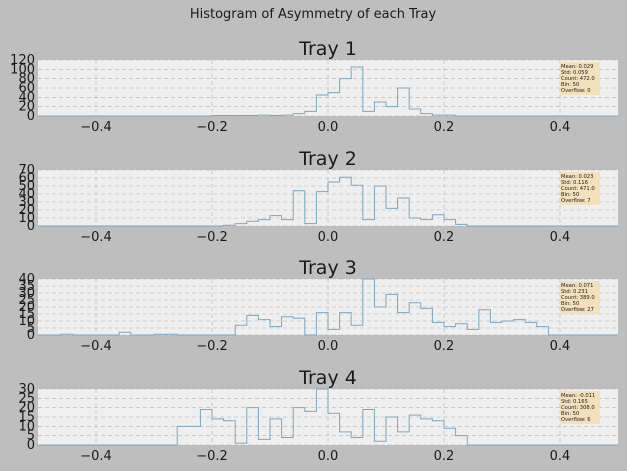 The image size is (627, 471). What do you see at coordinates (576, 201) in the screenshot?
I see `stats-line: Overflow: 7` at bounding box center [576, 201].